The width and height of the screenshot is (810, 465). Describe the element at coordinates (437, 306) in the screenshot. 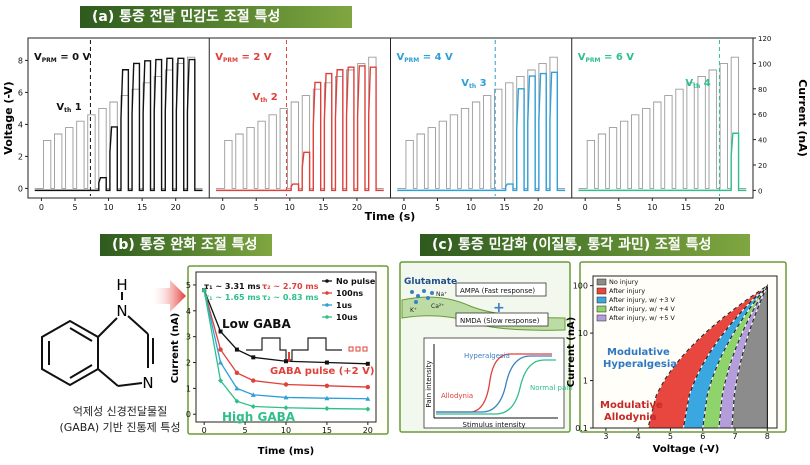

I see `ion-ca-label: Ca²⁺` at that location.